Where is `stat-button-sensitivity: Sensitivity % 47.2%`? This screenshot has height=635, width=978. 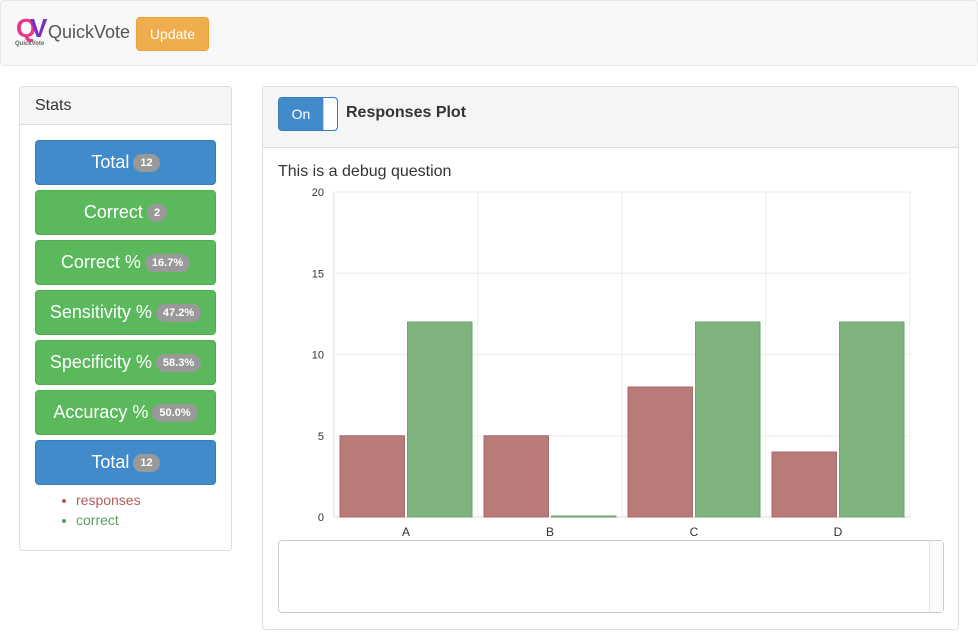
stat-button-sensitivity: Sensitivity % 47.2% is located at coordinates (125, 312).